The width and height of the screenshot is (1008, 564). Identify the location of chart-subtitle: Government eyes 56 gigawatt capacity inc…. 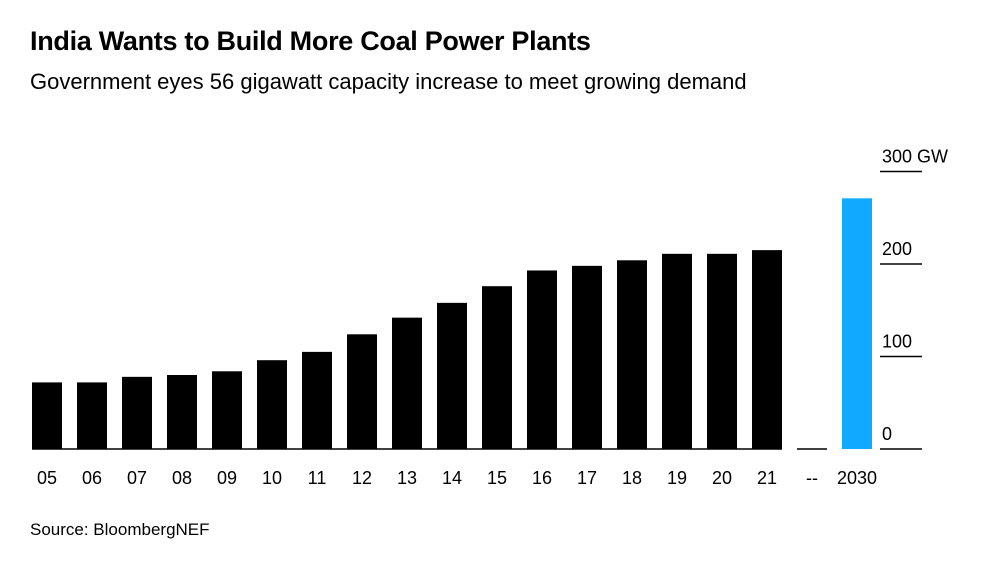
(388, 81).